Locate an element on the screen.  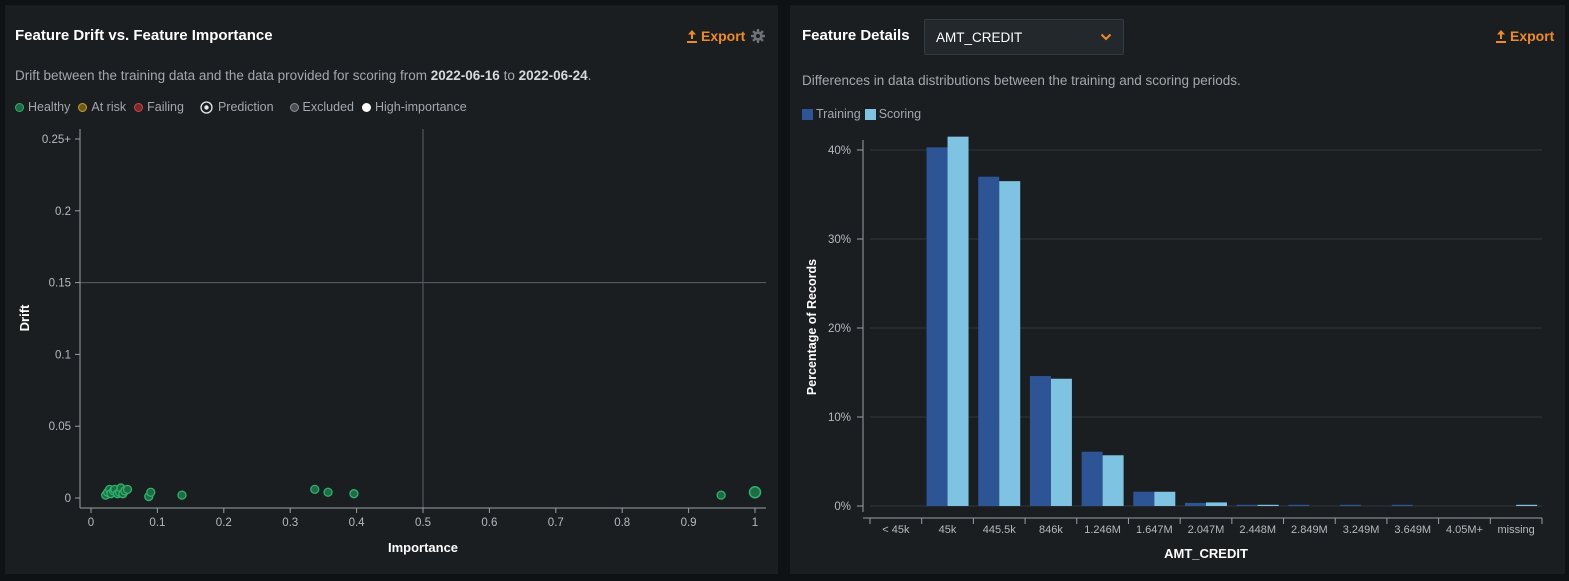
x-tick-label: 0.9 is located at coordinates (689, 523).